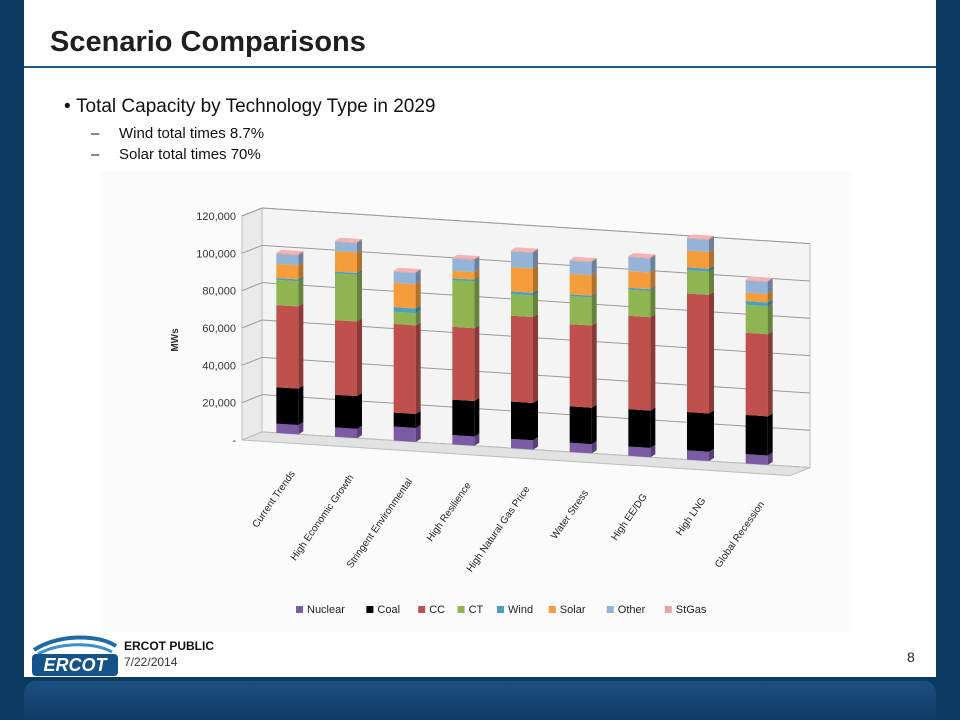 This screenshot has width=960, height=720. What do you see at coordinates (691, 610) in the screenshot?
I see `legend-label: StGas` at bounding box center [691, 610].